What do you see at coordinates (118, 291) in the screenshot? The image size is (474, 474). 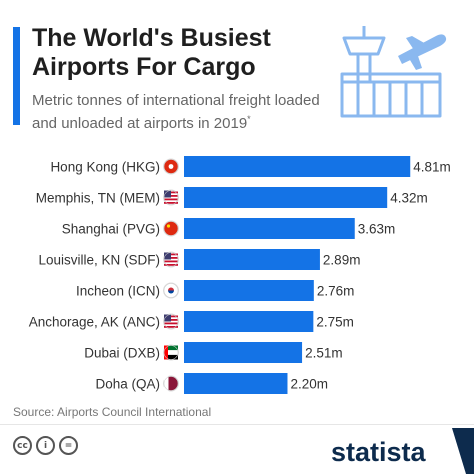 I see `category-label: Incheon (ICN)` at bounding box center [118, 291].